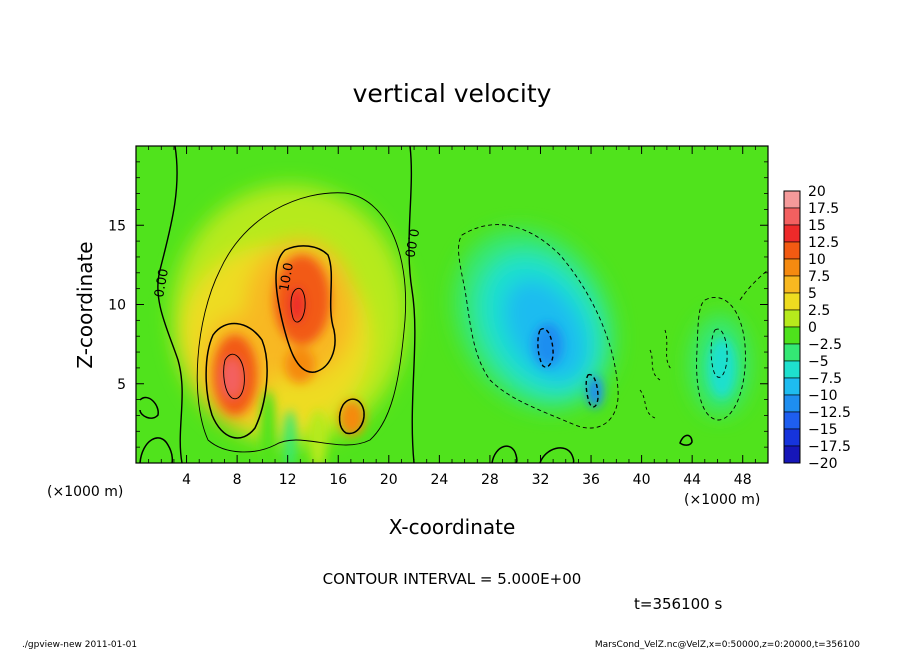 The image size is (904, 654). Describe the element at coordinates (817, 192) in the screenshot. I see `colorbar-label-0: 20` at that location.